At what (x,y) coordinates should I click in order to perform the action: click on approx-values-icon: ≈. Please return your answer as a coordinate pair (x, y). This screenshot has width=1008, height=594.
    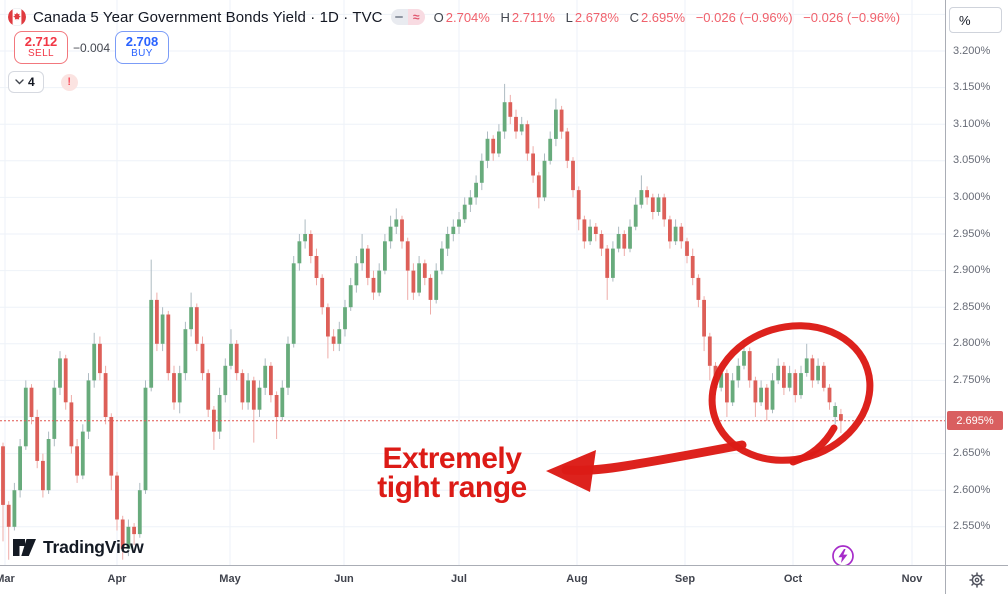
    Looking at the image, I should click on (416, 17).